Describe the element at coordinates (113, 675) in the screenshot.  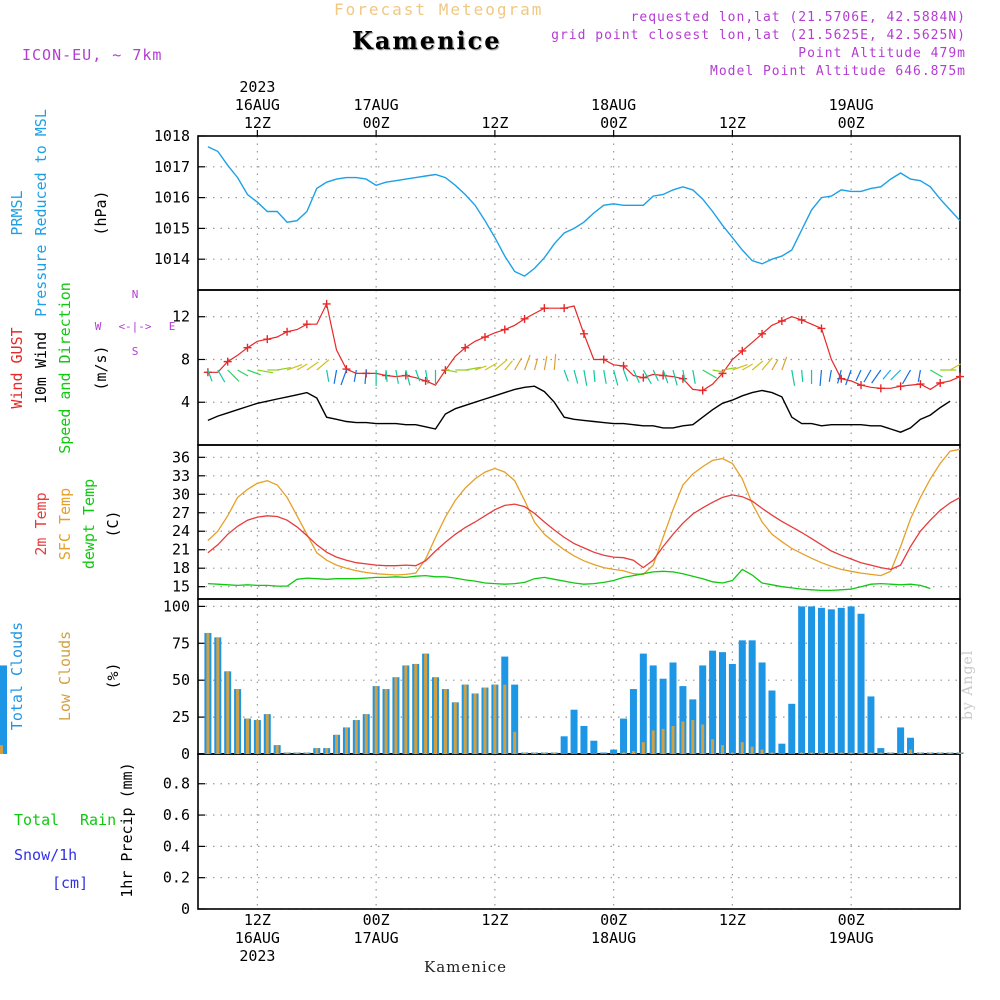
I see `clouds-unit-label: (%)` at that location.